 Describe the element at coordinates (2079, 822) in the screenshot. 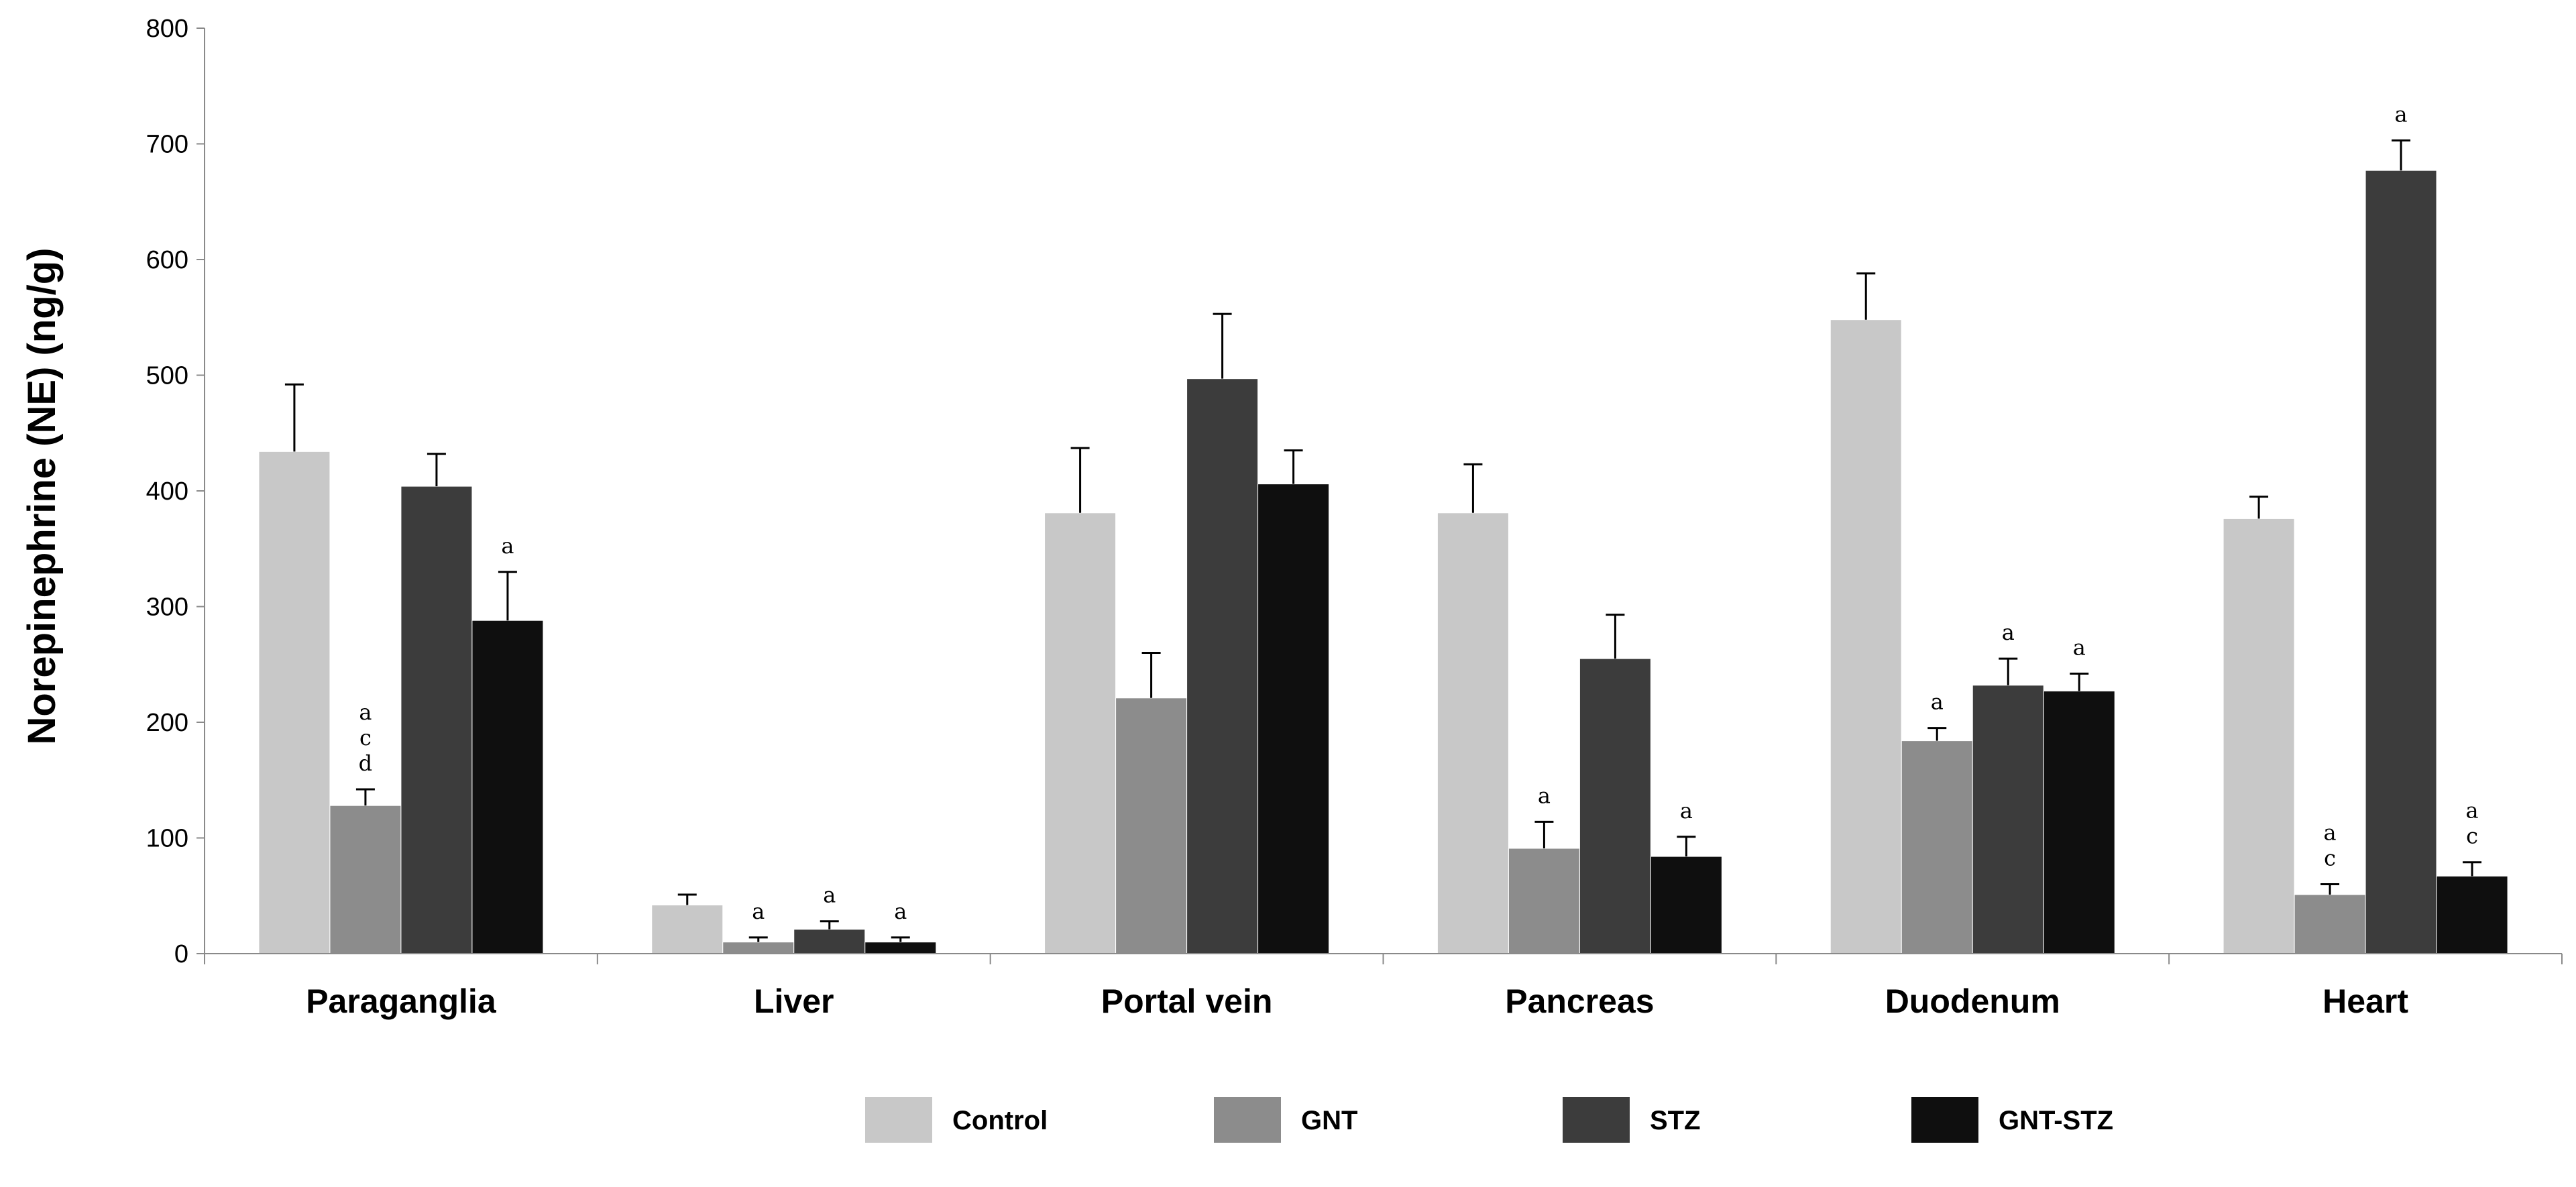

I see `bar-gnt-stz-duodenum` at that location.